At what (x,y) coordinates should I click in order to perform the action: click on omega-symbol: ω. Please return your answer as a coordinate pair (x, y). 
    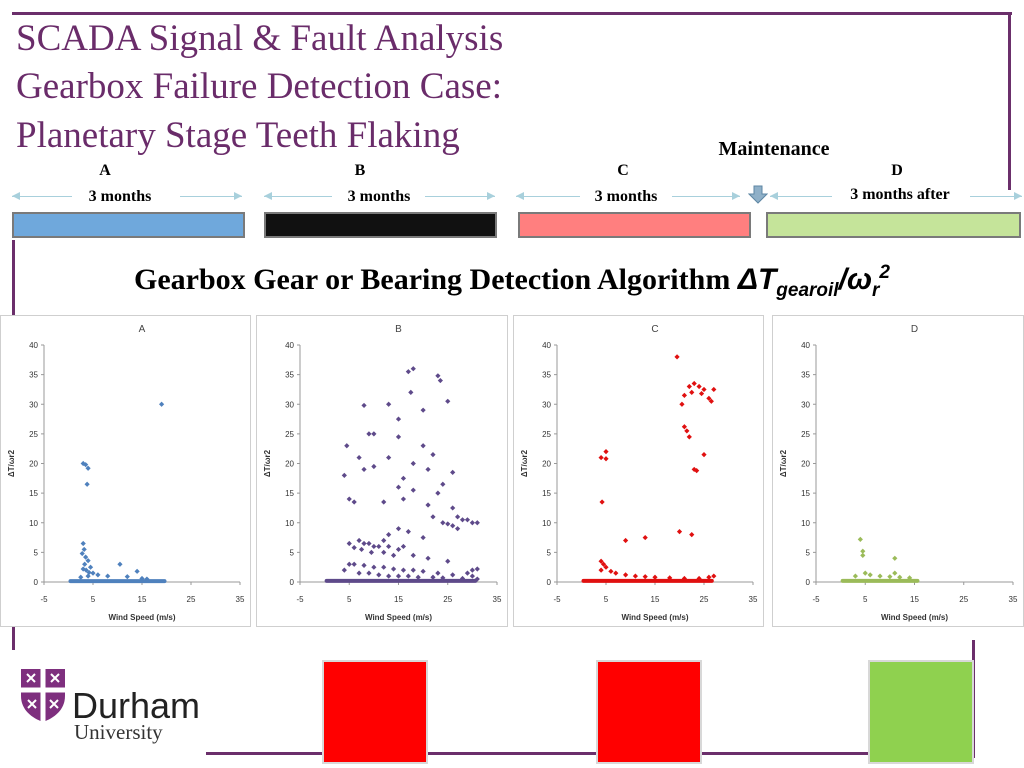
    Looking at the image, I should click on (859, 279).